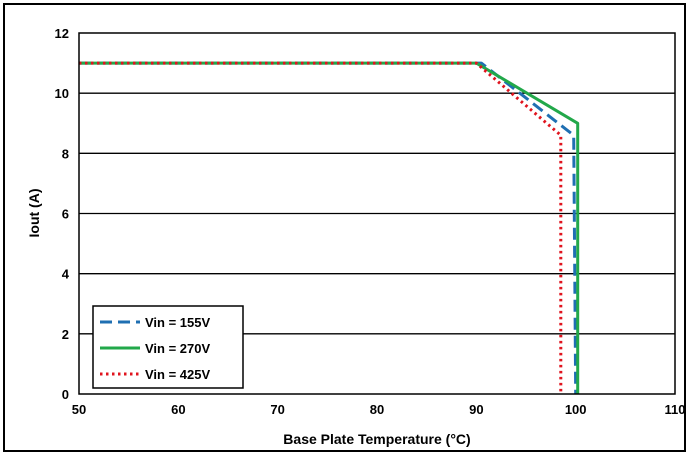 The image size is (691, 457). I want to click on x-axis-title: Base Plate Temperature (°C), so click(376, 439).